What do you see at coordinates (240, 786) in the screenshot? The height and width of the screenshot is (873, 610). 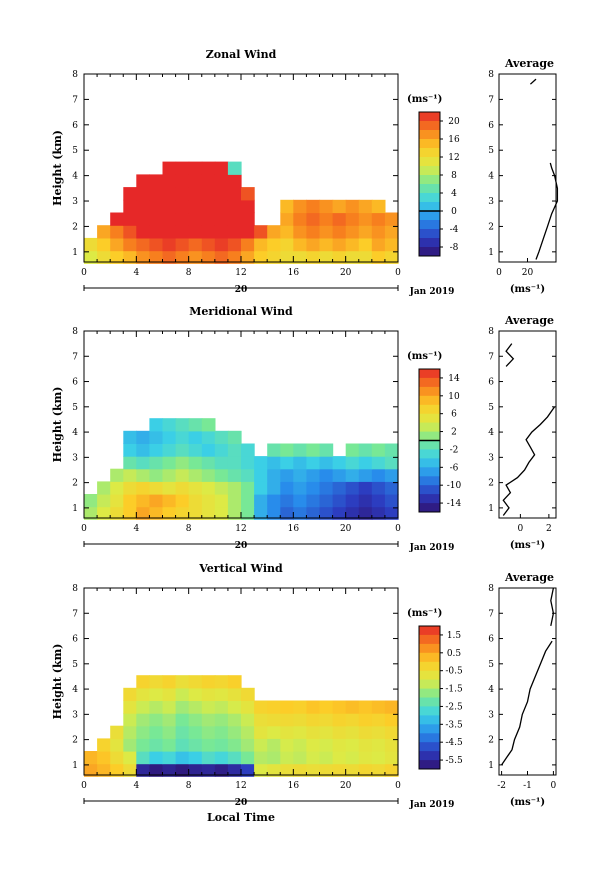 I see `x-tick-label: 12` at bounding box center [240, 786].